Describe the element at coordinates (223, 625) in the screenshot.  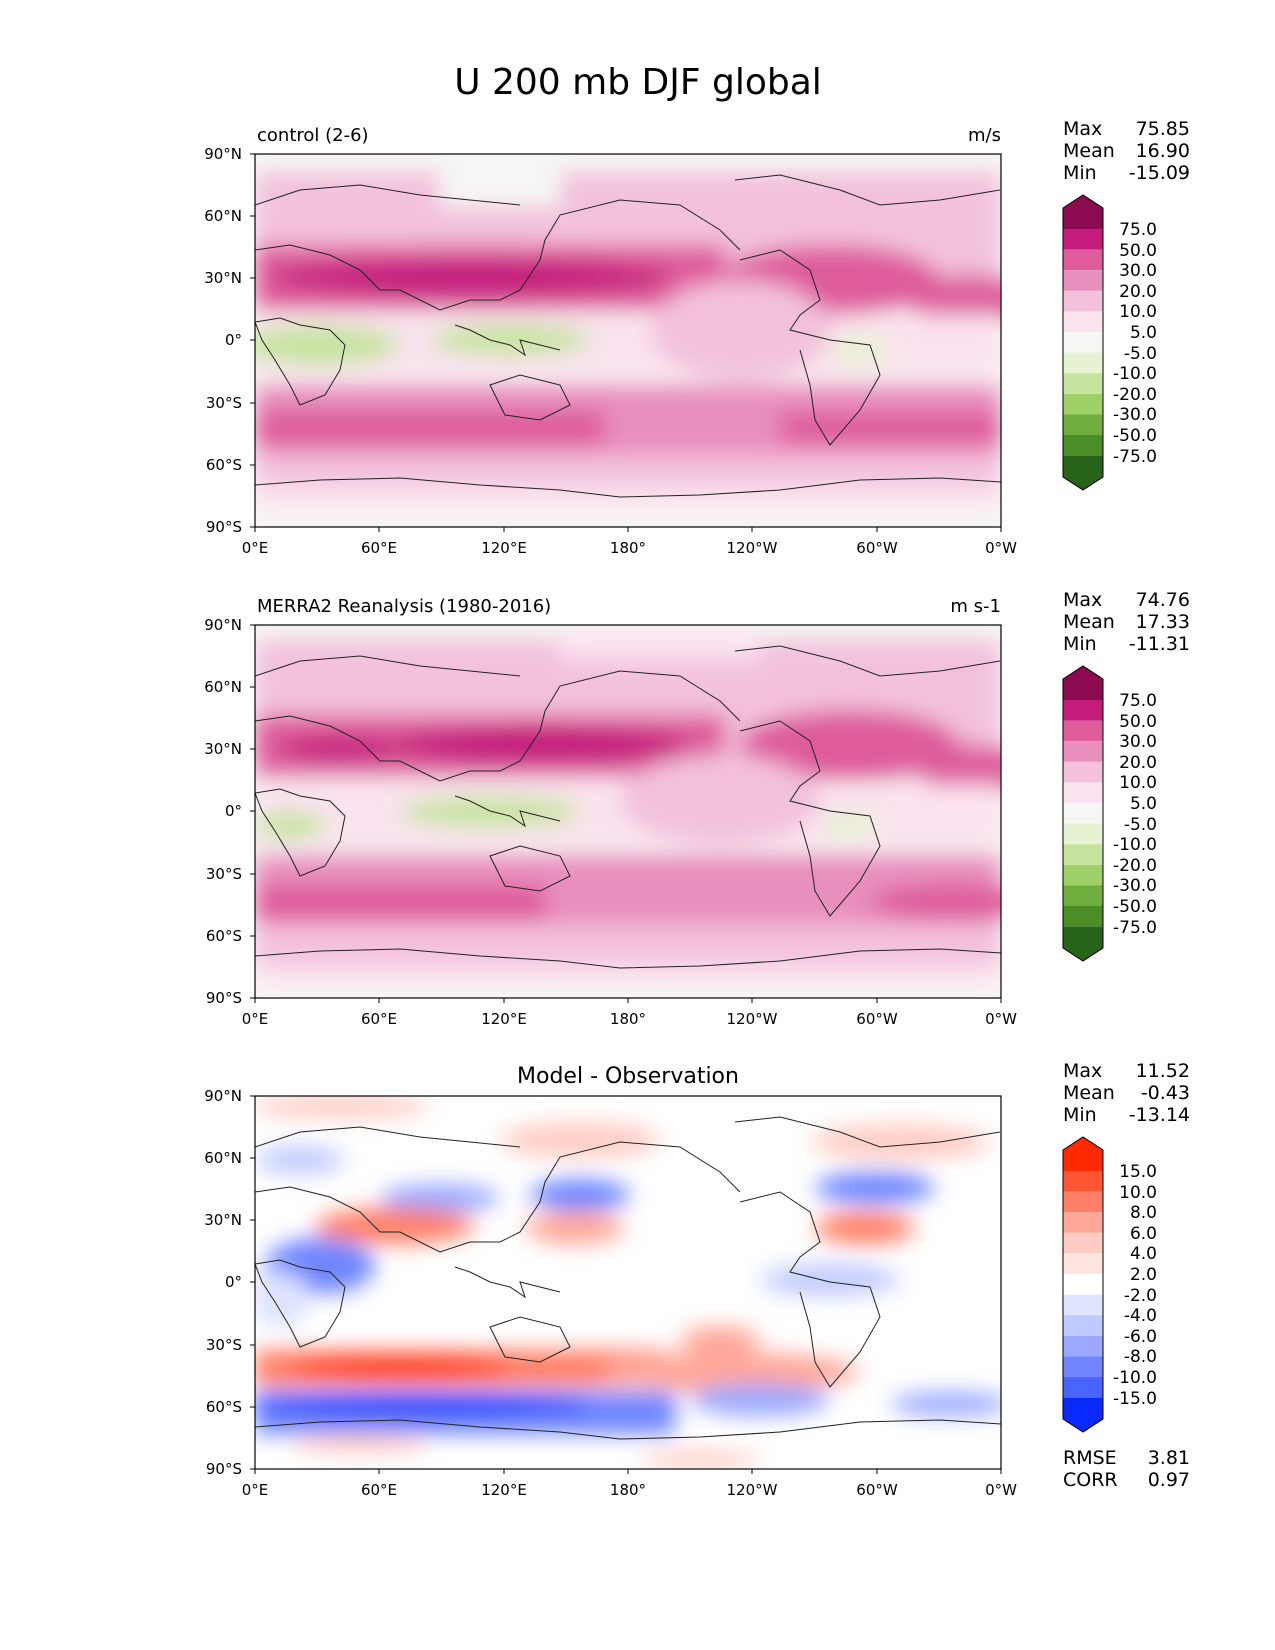
I see `lat-tick-label: 90°N` at that location.